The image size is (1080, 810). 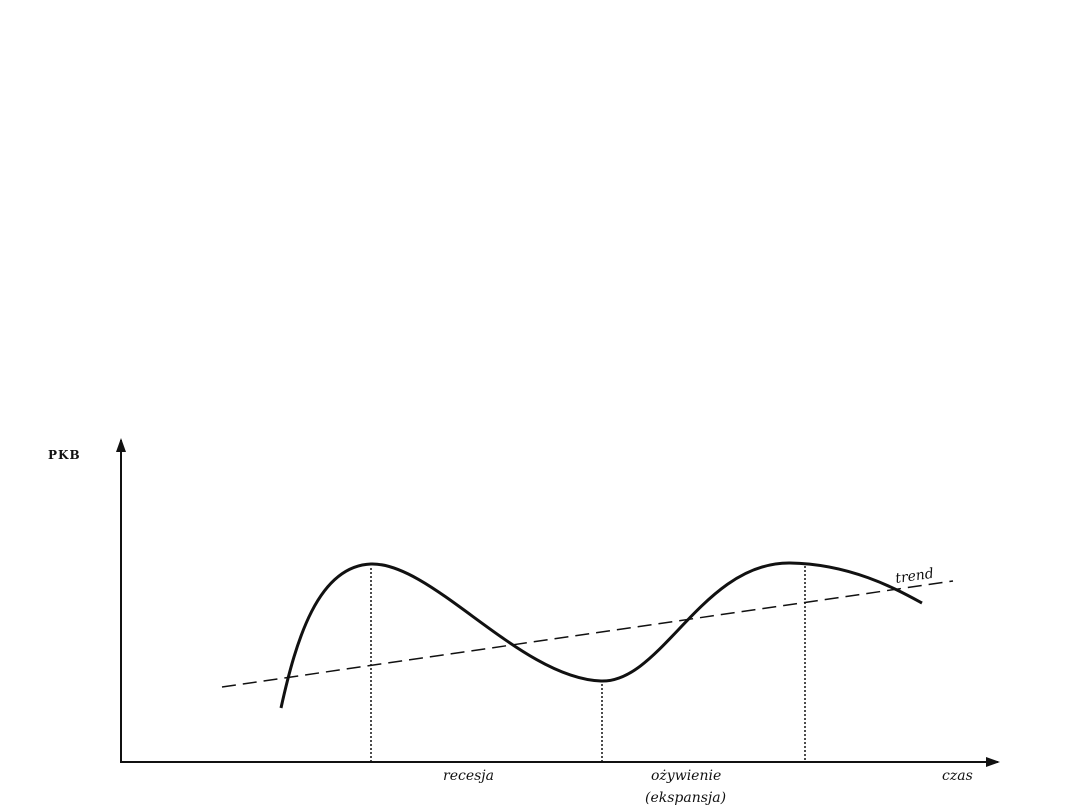 I want to click on recovery-label: ożywienie, so click(x=686, y=776).